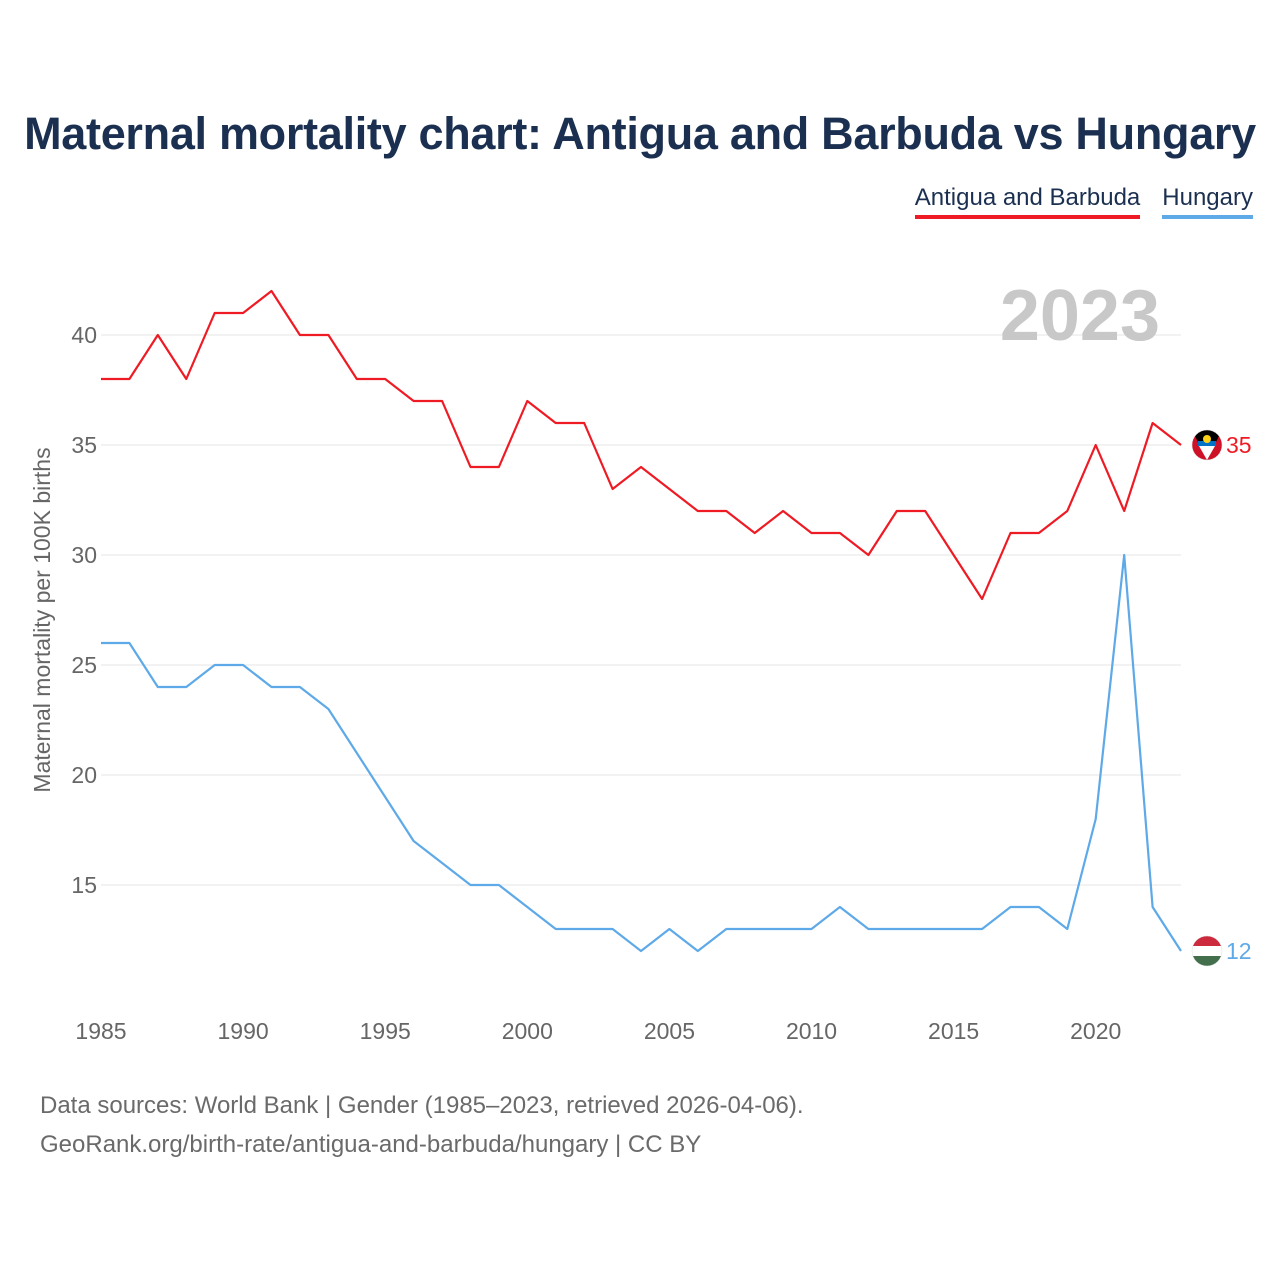 The width and height of the screenshot is (1280, 1280). Describe the element at coordinates (953, 1031) in the screenshot. I see `x-tick-label: 2015` at that location.